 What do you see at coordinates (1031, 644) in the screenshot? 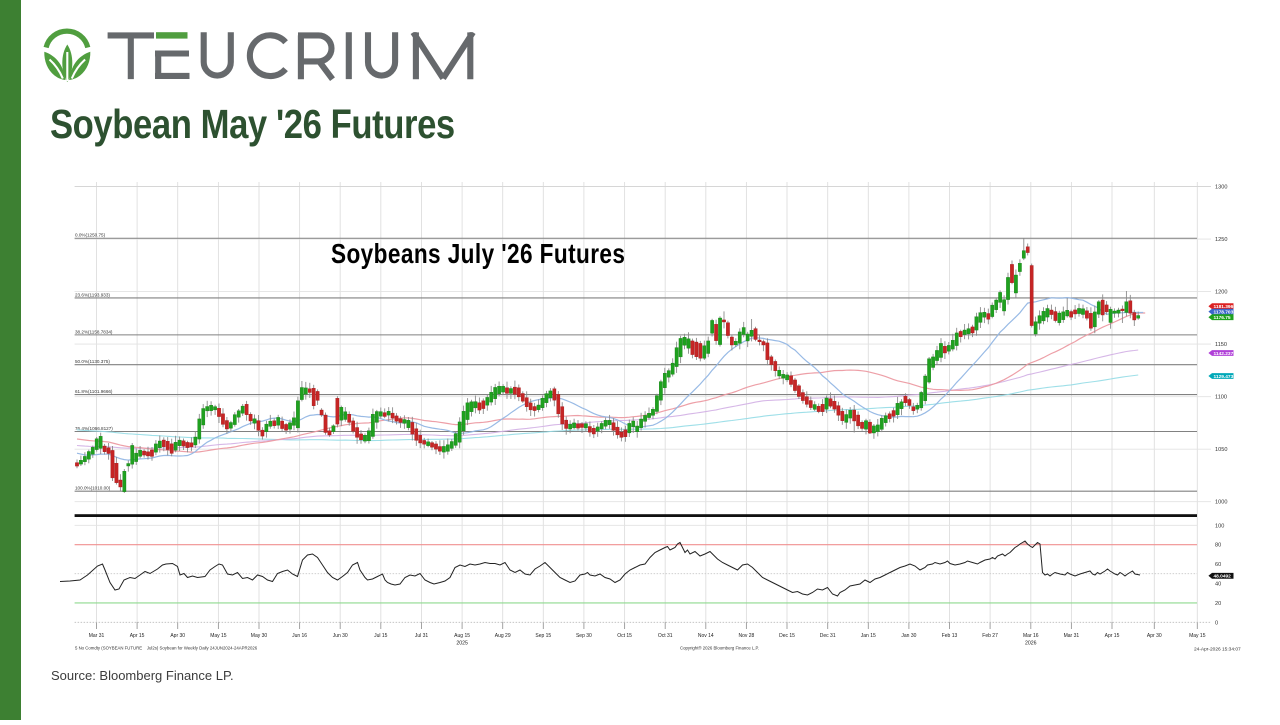
I see `svg-text: 2026` at bounding box center [1031, 644].